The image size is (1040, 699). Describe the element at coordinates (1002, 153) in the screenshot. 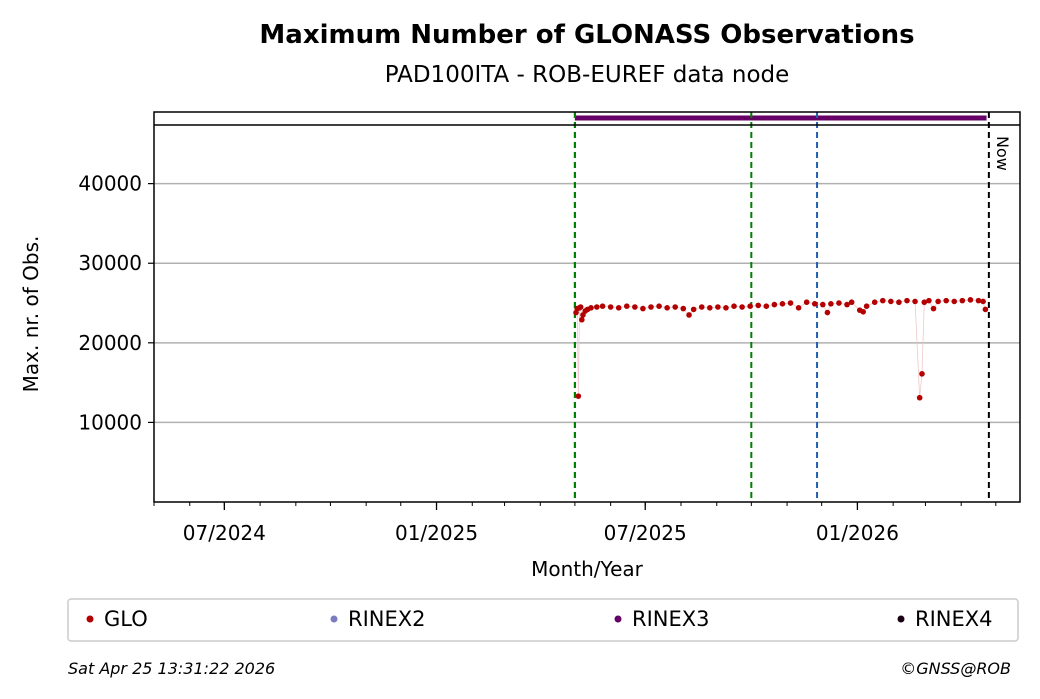

I see `now-label: Now` at that location.